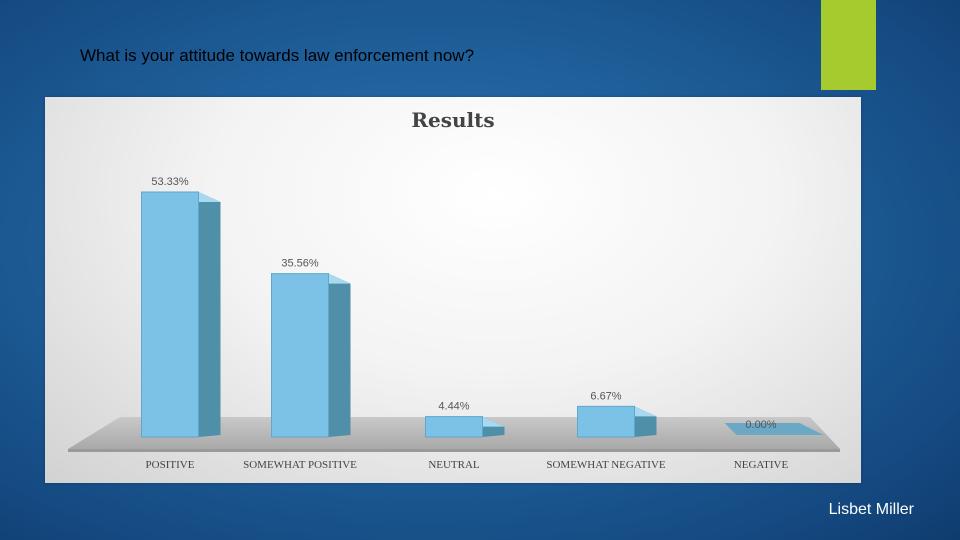 The height and width of the screenshot is (540, 960). Describe the element at coordinates (453, 407) in the screenshot. I see `data-label: 4.44%` at that location.